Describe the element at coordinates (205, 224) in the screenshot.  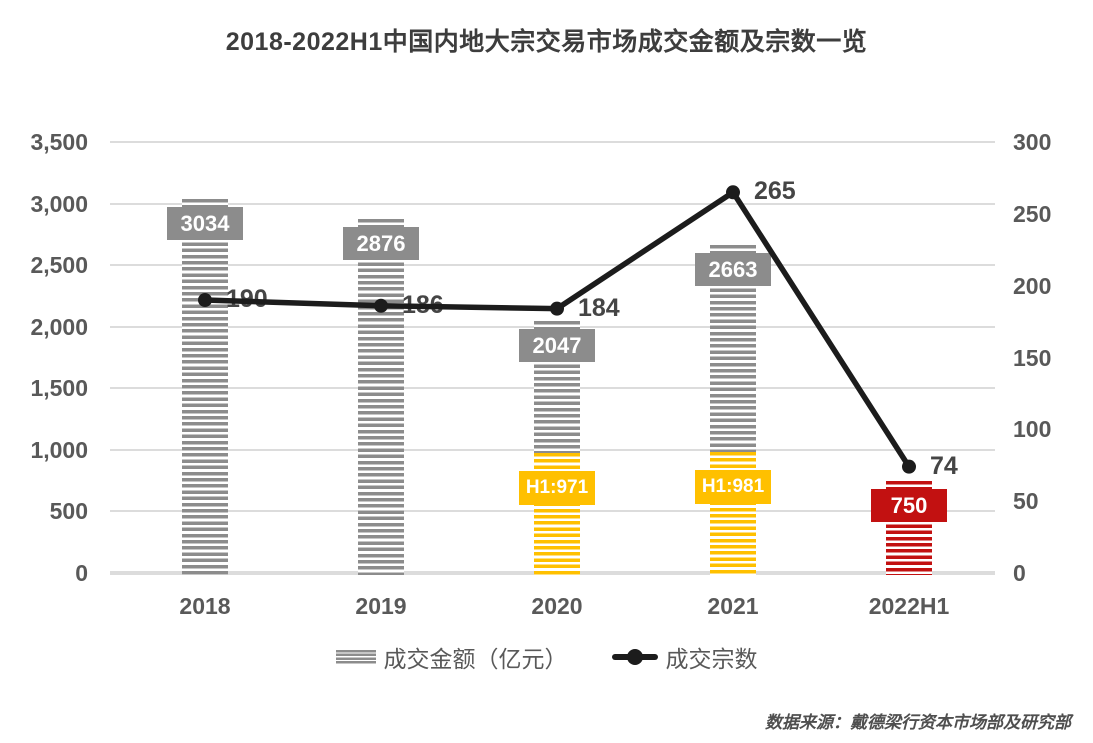
I see `bar-value-label: 3034` at that location.